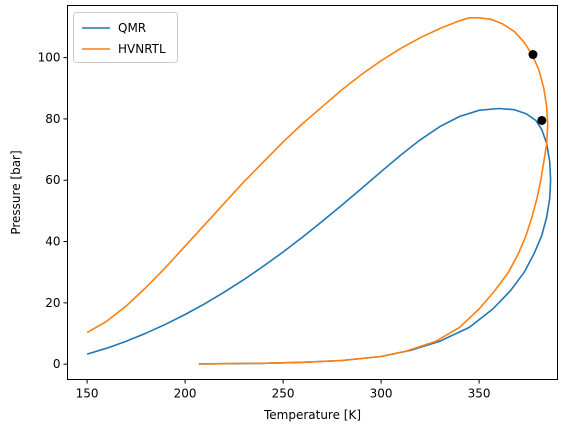 The height and width of the screenshot is (432, 571). I want to click on x-tick-label: 300, so click(381, 394).